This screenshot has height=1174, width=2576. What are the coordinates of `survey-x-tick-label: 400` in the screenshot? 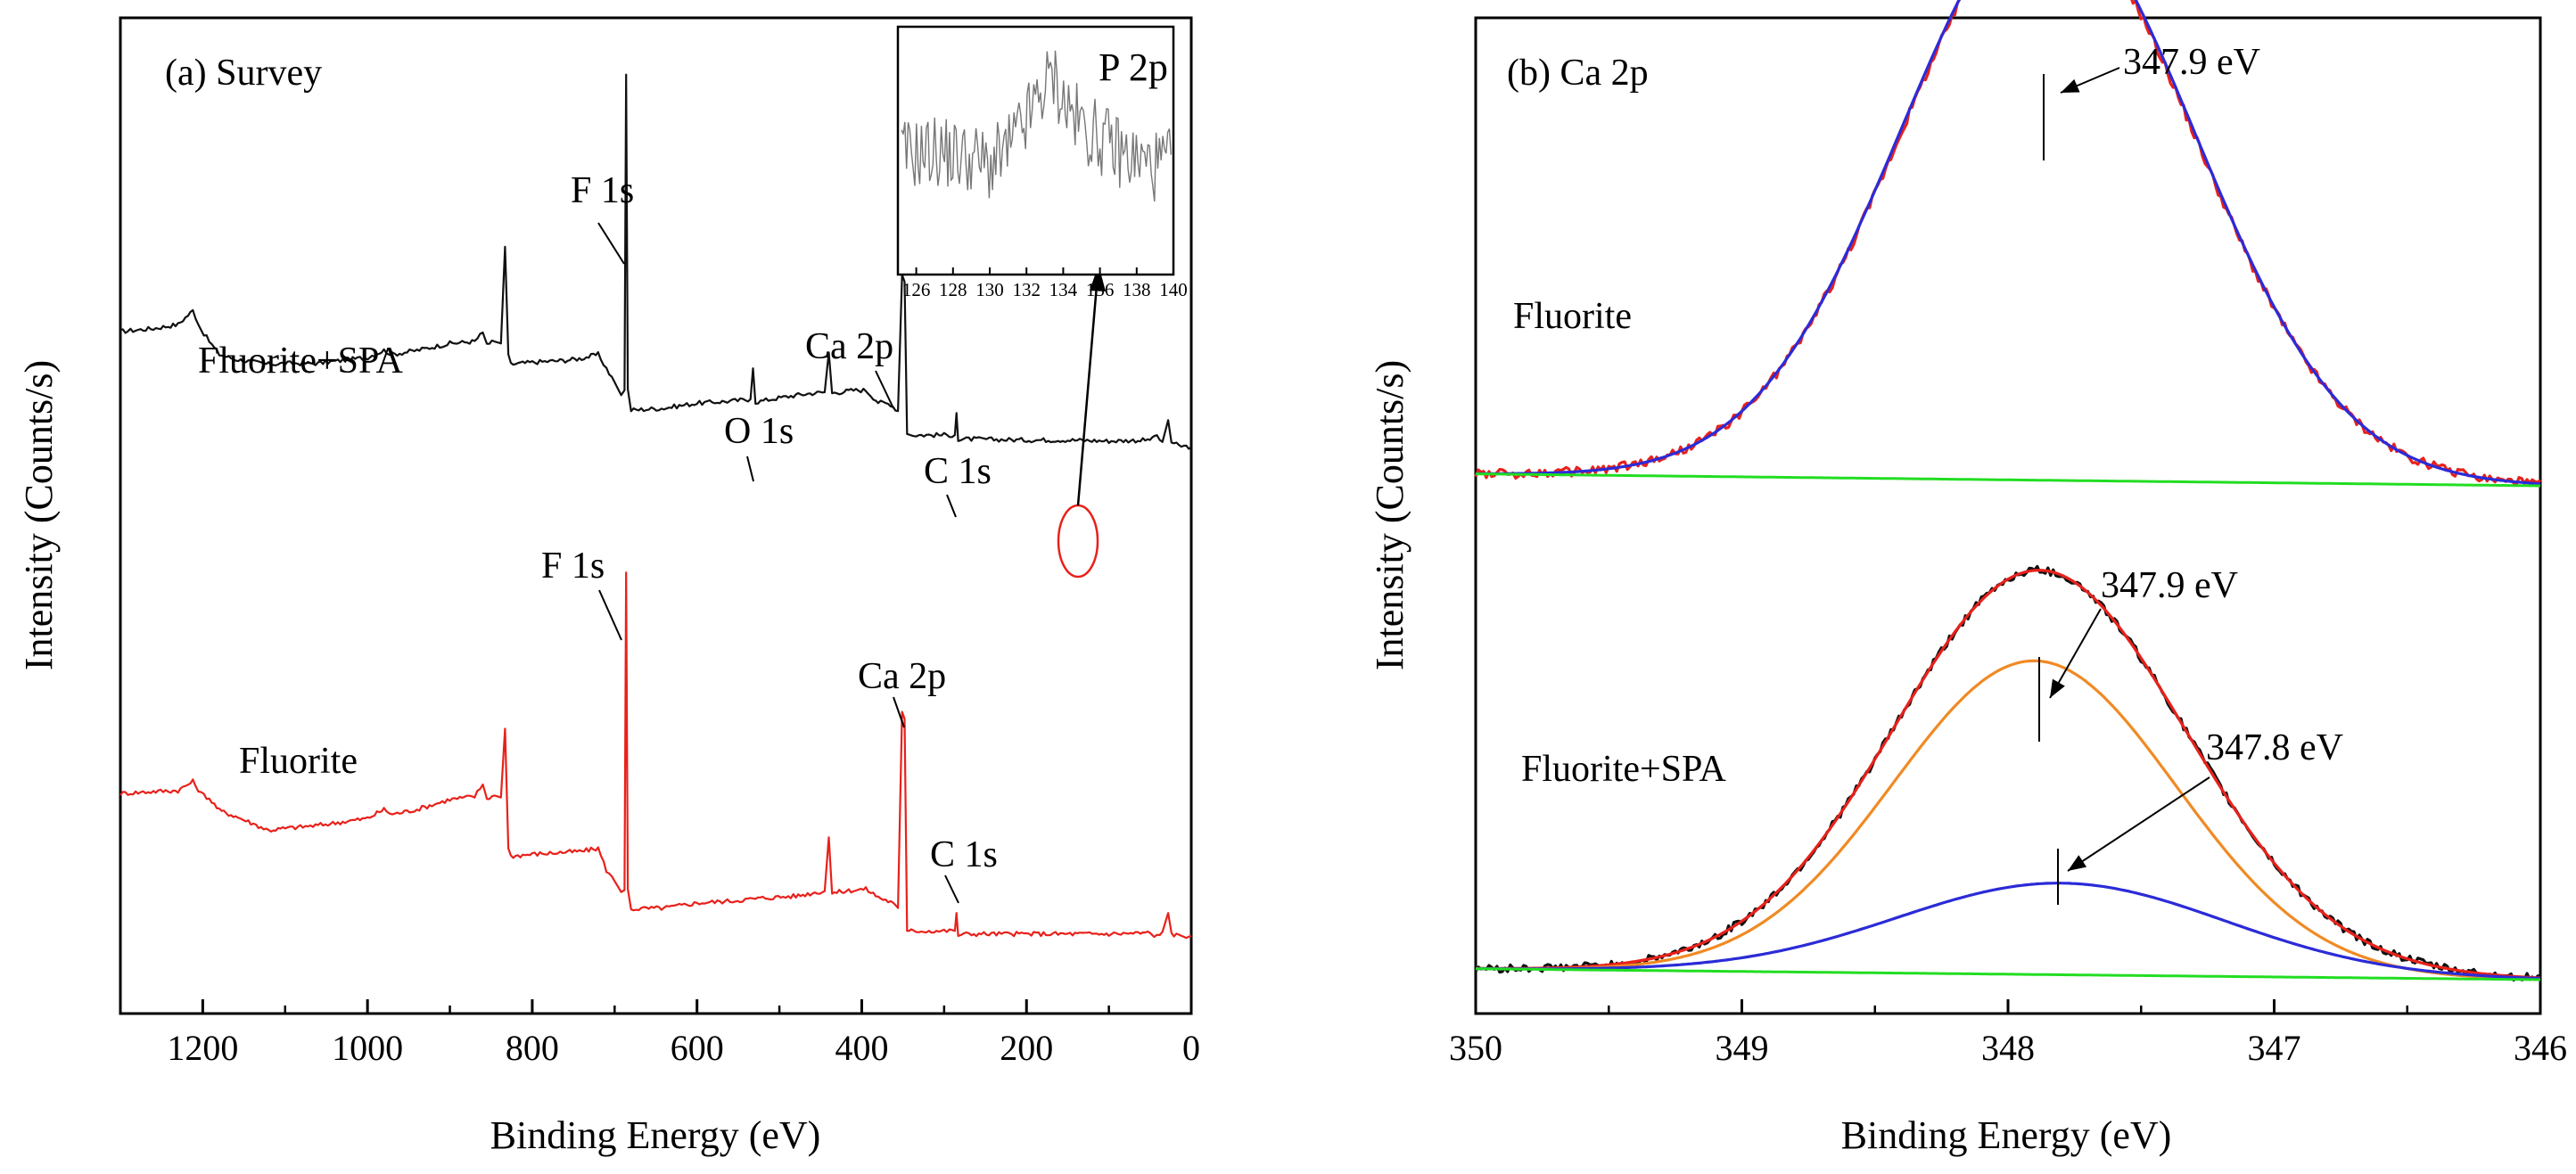 It's located at (861, 1048).